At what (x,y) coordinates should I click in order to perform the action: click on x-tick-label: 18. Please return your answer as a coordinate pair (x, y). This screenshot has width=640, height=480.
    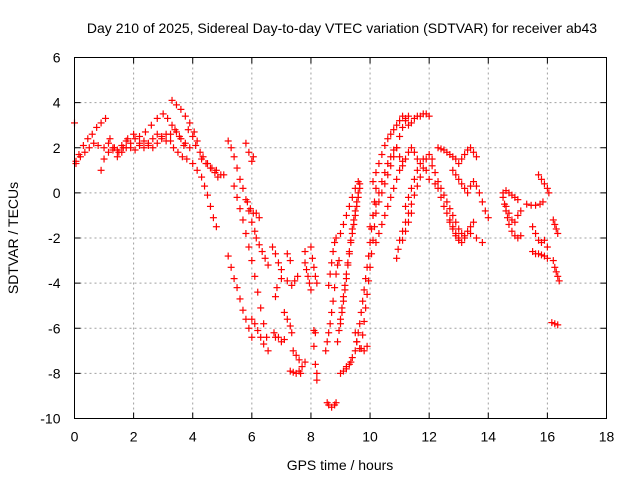
    Looking at the image, I should click on (607, 437).